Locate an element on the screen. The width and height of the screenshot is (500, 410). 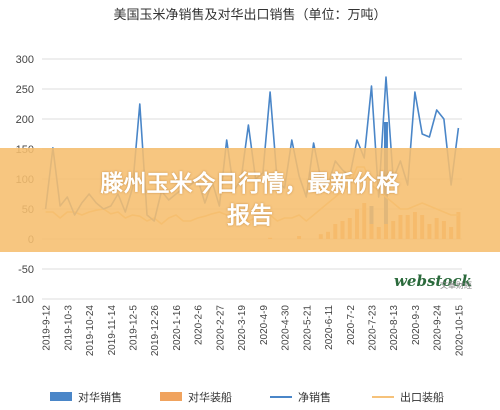
x-tick-label: 2020-10-15 is located at coordinates (459, 331).